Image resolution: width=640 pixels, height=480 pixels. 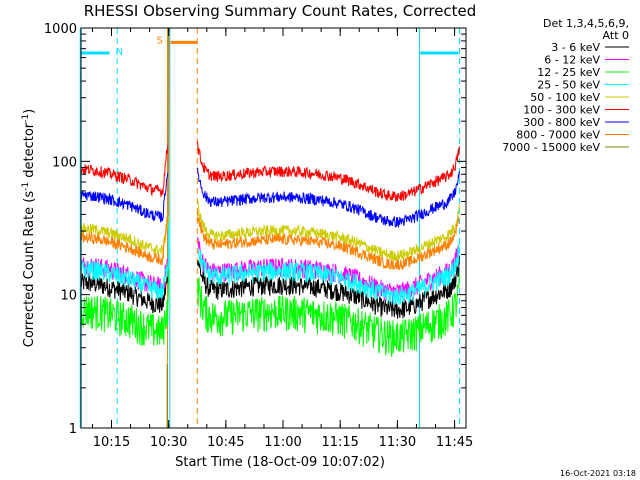 What do you see at coordinates (125, 112) in the screenshot?
I see `series-line-5-pre` at bounding box center [125, 112].